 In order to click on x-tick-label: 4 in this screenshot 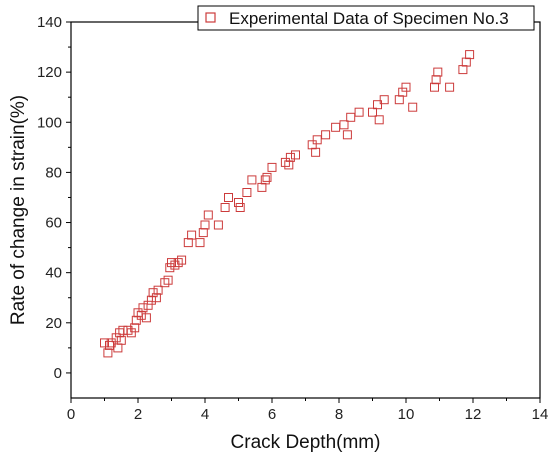, I will do `click(205, 414)`.